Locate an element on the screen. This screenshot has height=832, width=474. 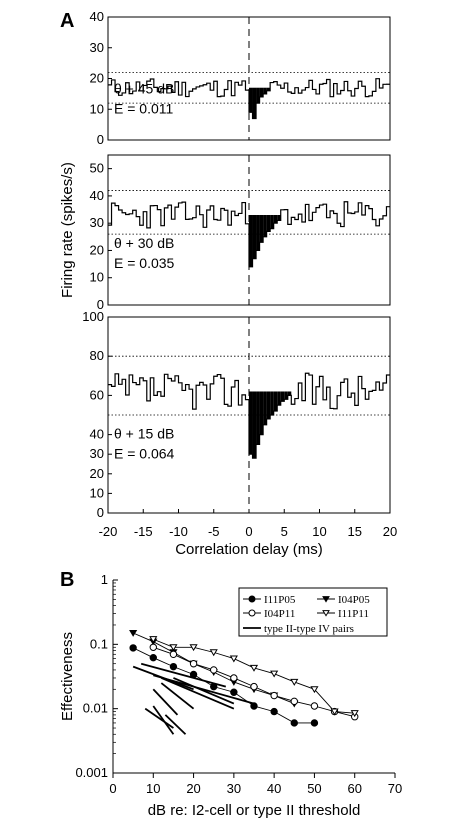
legend-label: I04P11 is located at coordinates (279, 614).